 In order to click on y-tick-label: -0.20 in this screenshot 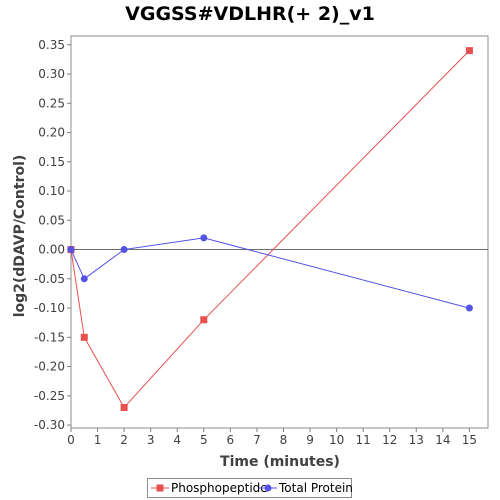, I will do `click(49, 367)`.